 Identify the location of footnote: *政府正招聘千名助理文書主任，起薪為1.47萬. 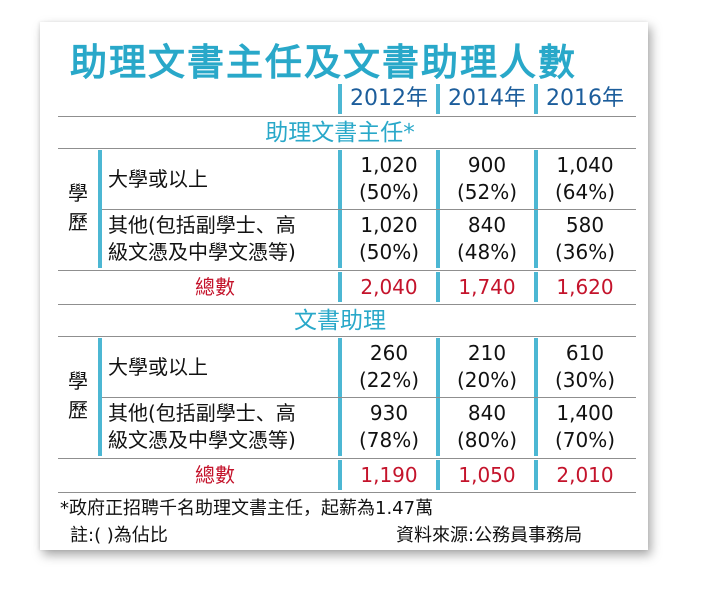
(247, 508).